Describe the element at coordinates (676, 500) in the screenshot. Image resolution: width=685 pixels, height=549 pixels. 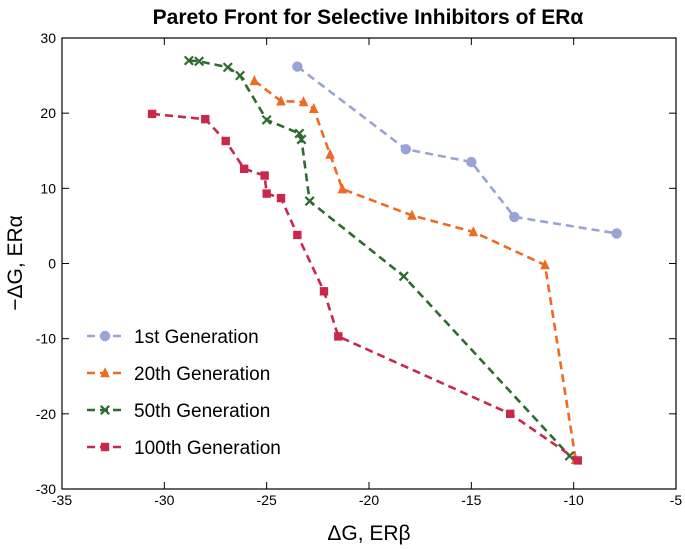
I see `x-tick-label: -5` at that location.